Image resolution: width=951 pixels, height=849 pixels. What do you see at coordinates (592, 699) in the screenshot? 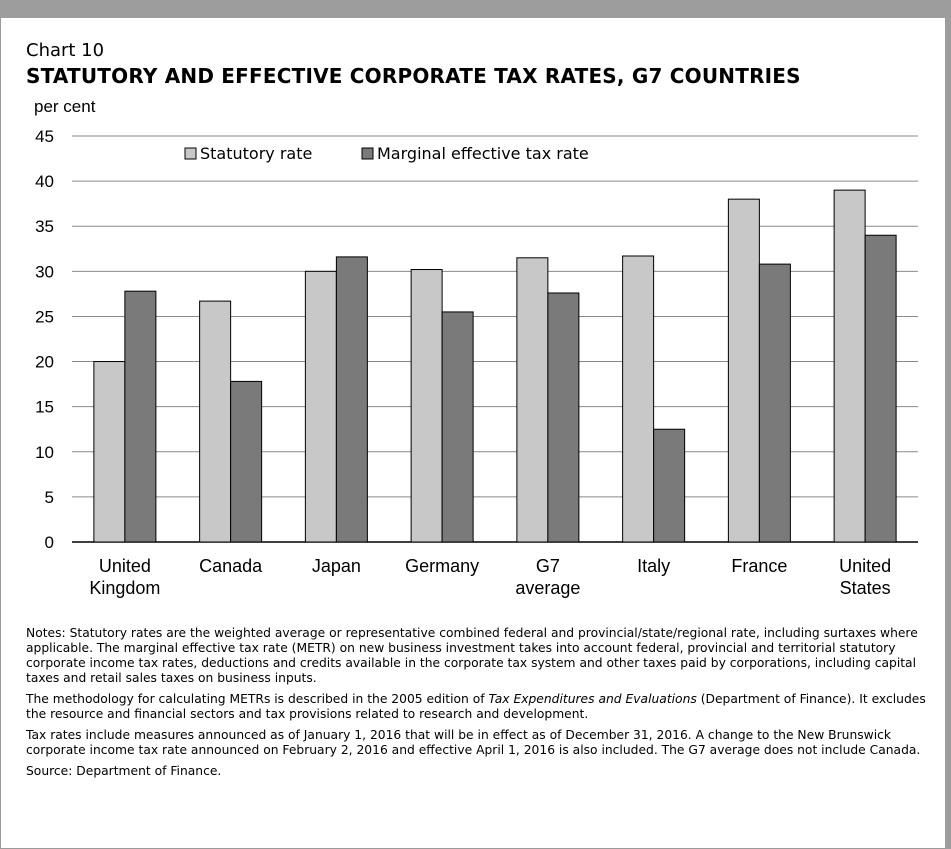
I see `note-2-publication-title: Tax Expenditures and Evaluations` at bounding box center [592, 699].